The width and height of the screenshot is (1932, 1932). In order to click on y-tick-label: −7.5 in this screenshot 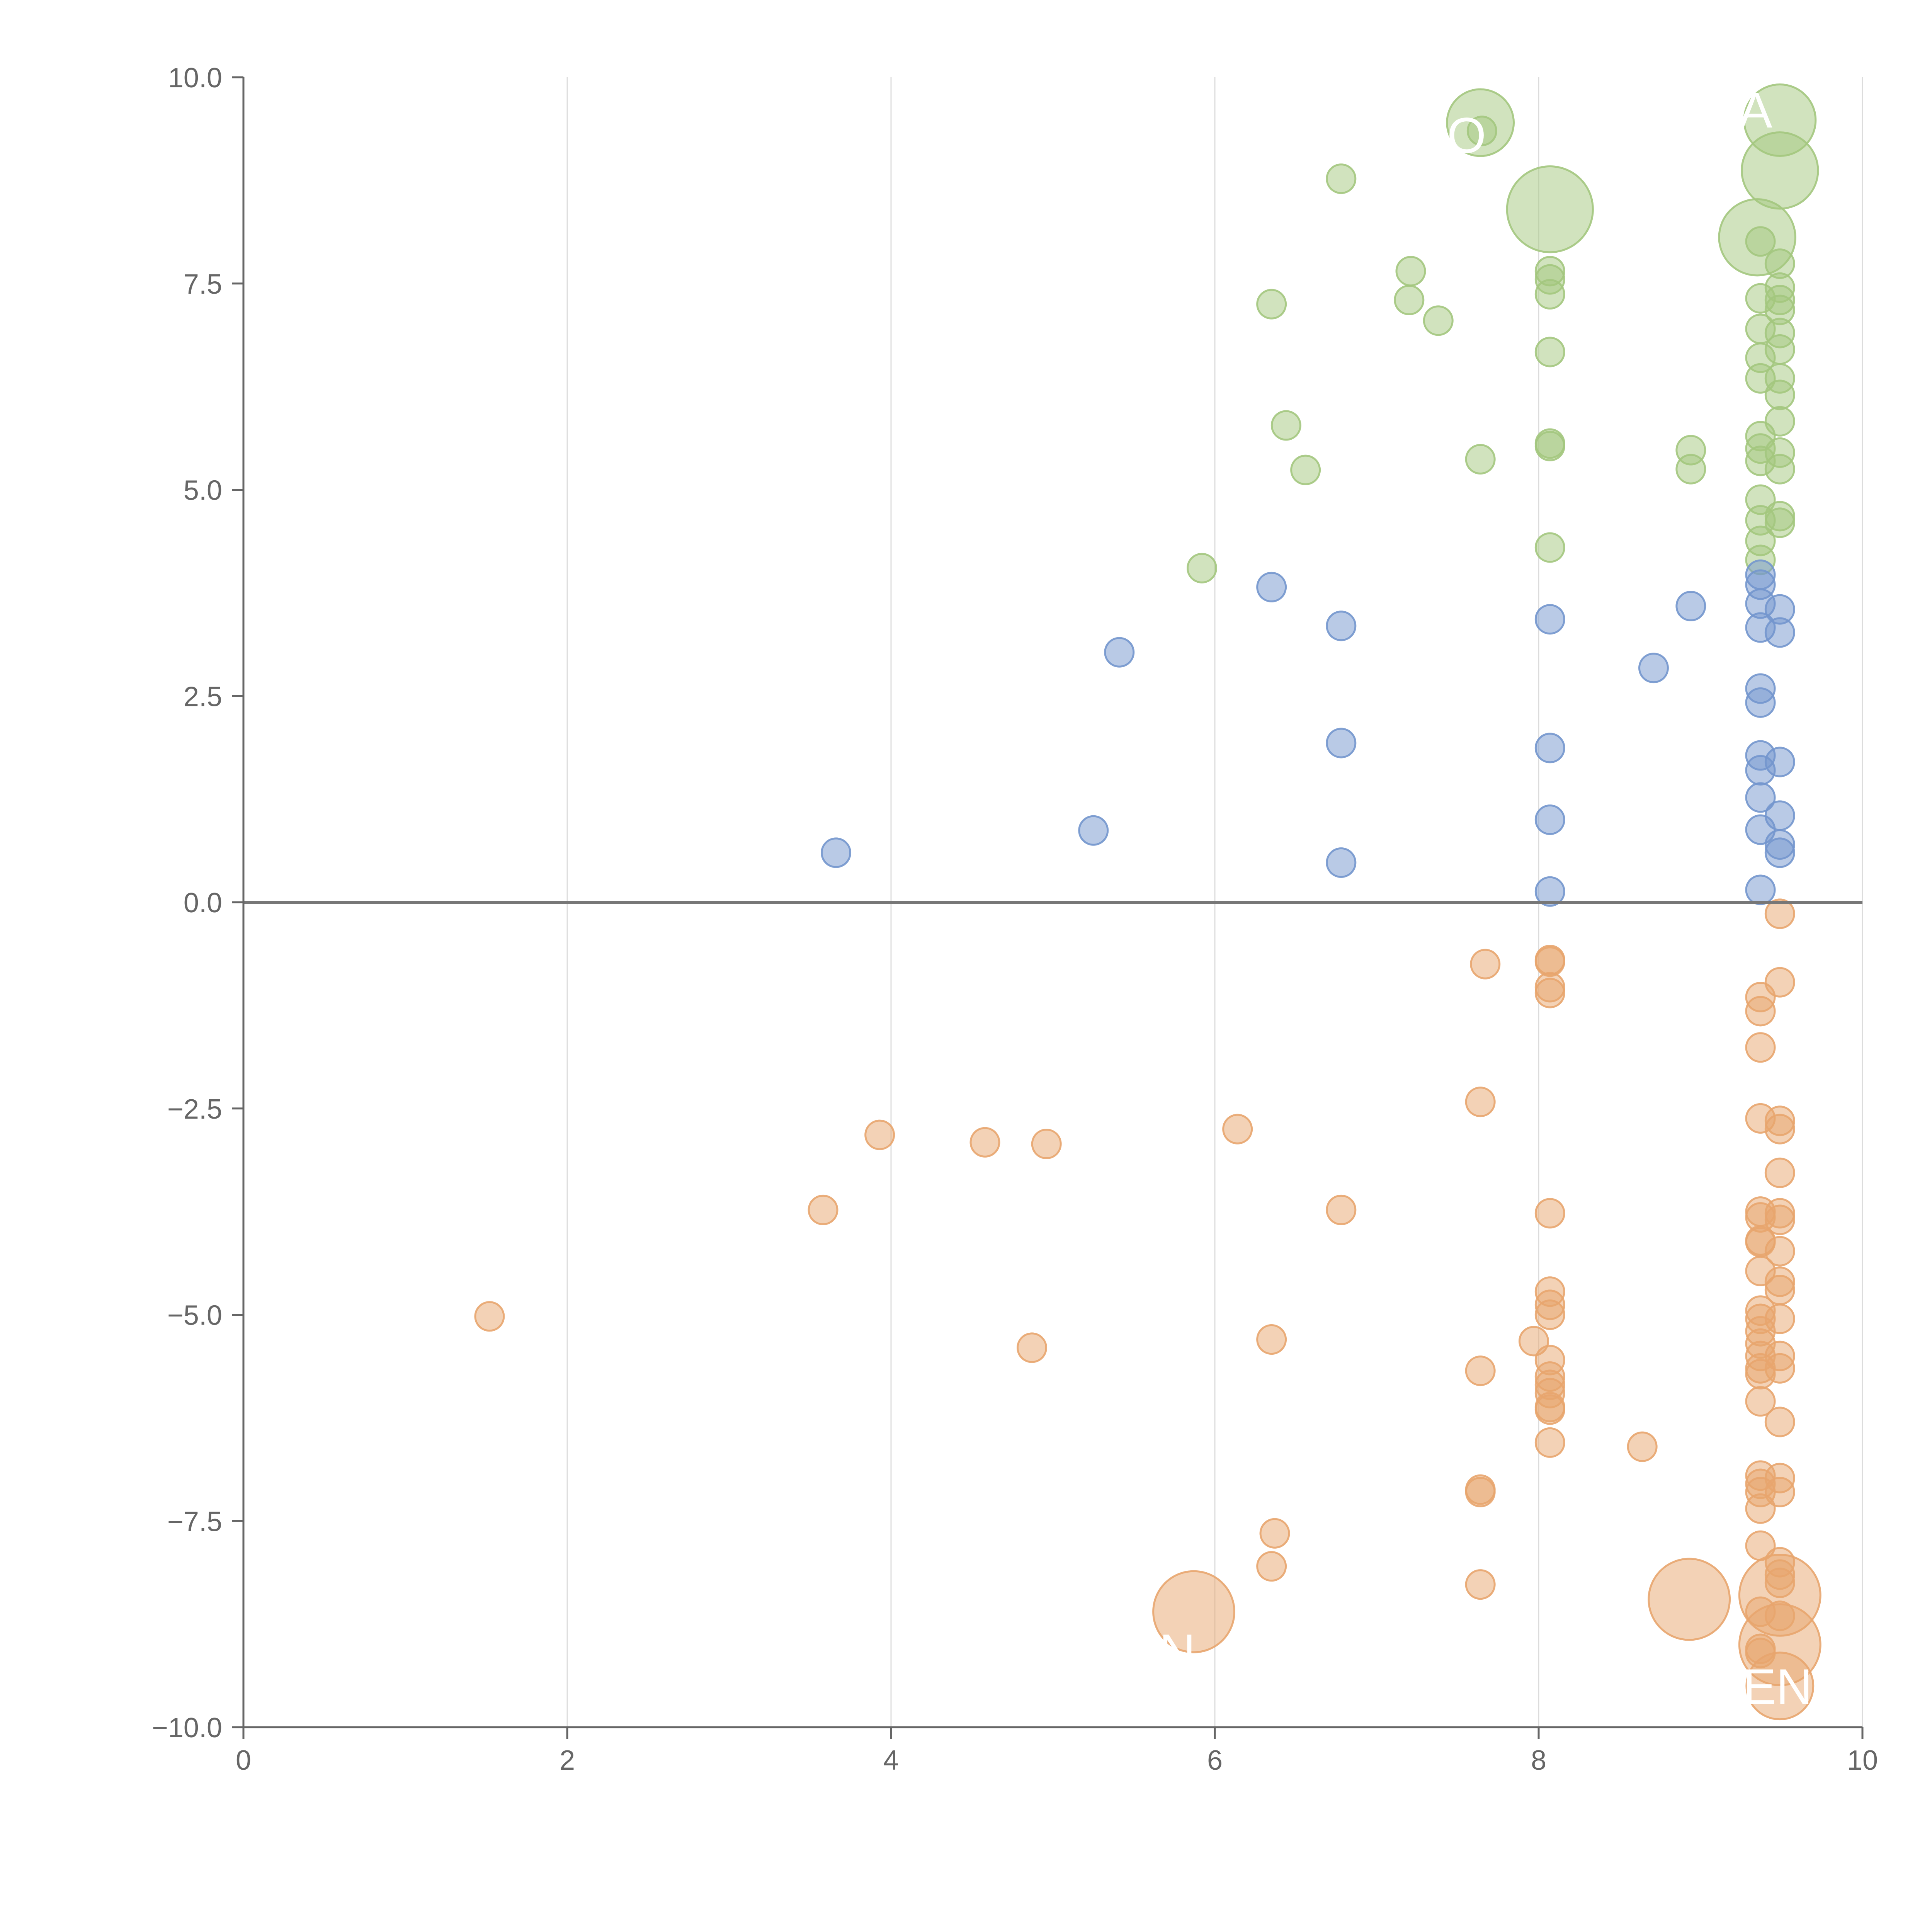, I will do `click(194, 1522)`.